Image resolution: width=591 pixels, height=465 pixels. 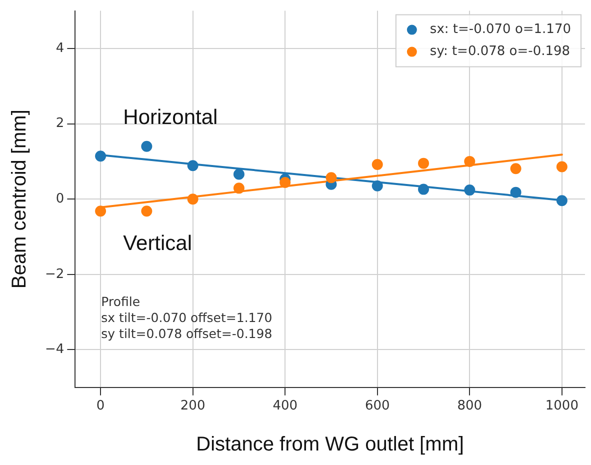 I want to click on y-tick-label: 2, so click(x=60, y=124).